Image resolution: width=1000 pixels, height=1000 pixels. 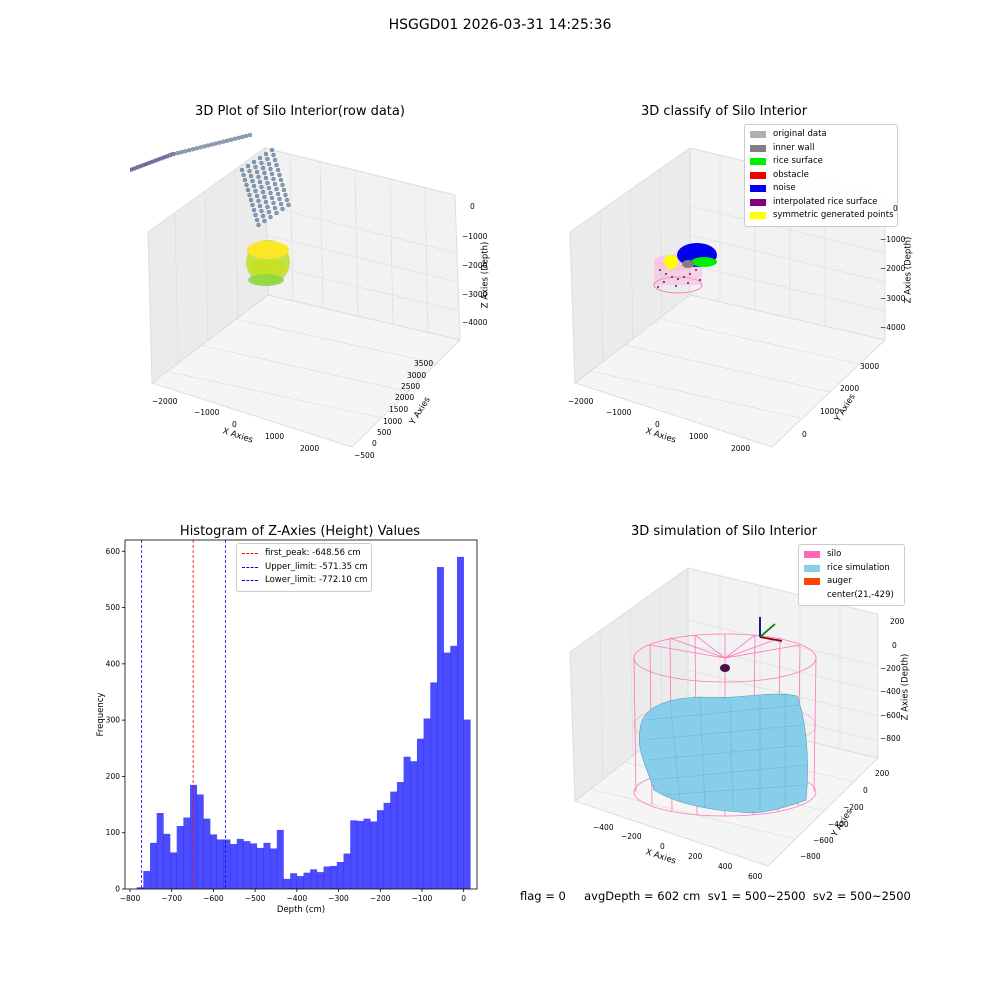 I want to click on legend-item: Upper_limit: -571.35 cm, so click(x=305, y=568).